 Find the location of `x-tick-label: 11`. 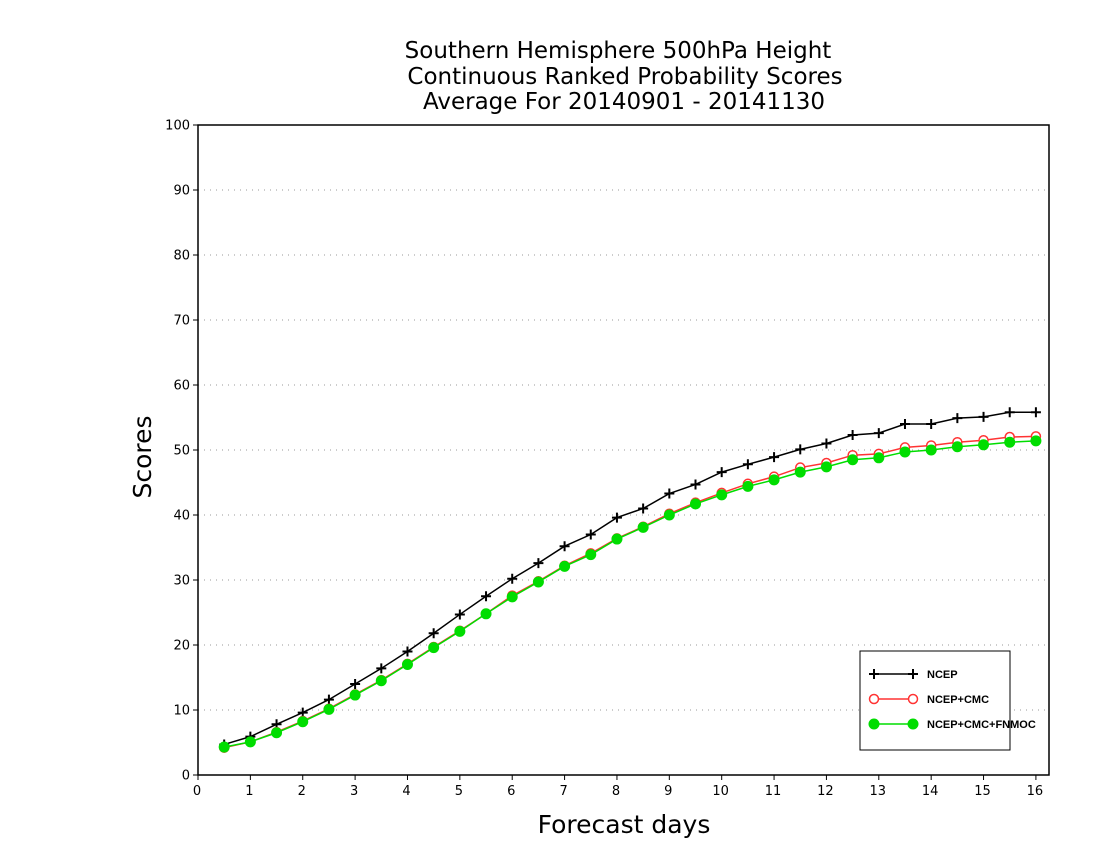

x-tick-label: 11 is located at coordinates (773, 791).